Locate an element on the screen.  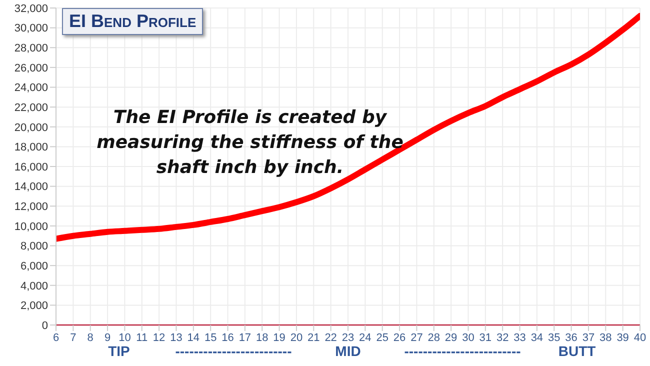
x-tick-label: 31 is located at coordinates (485, 338).